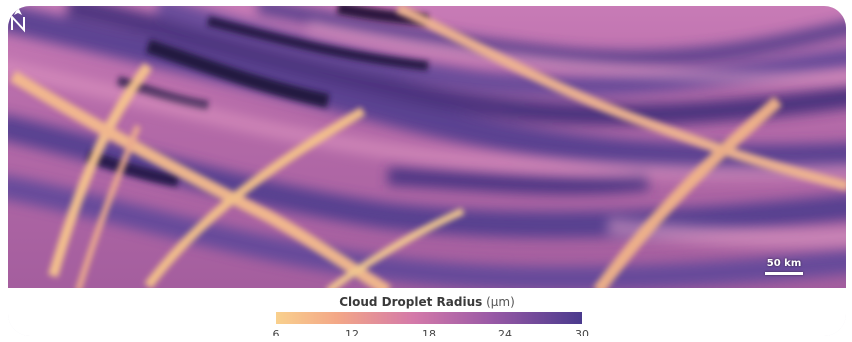 The height and width of the screenshot is (342, 852). I want to click on legend-title-text: Cloud Droplet Radius, so click(411, 302).